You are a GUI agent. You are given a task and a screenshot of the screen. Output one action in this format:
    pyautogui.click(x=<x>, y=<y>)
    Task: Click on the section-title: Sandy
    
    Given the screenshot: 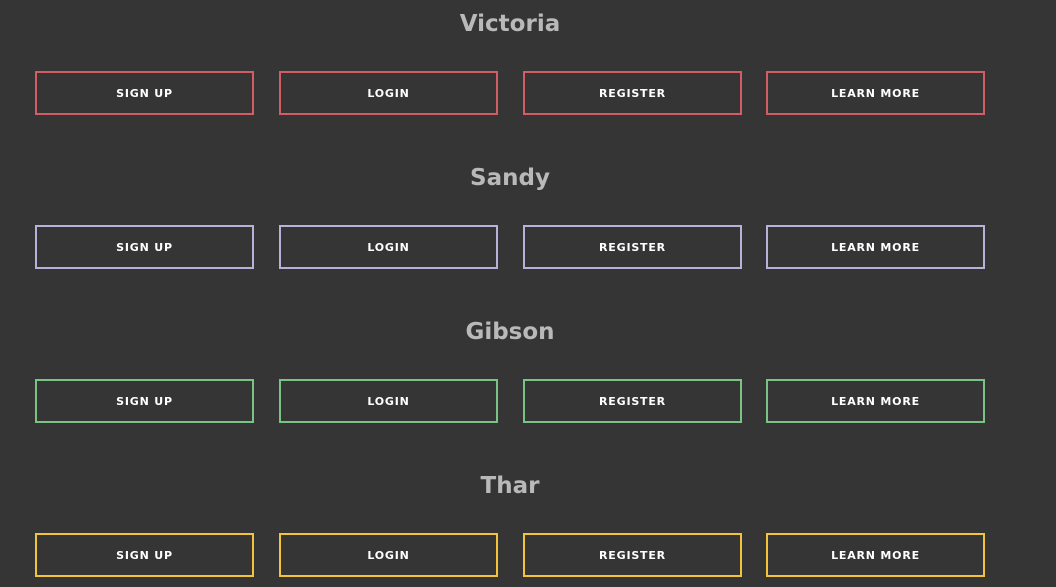 What is the action you would take?
    pyautogui.click(x=510, y=178)
    